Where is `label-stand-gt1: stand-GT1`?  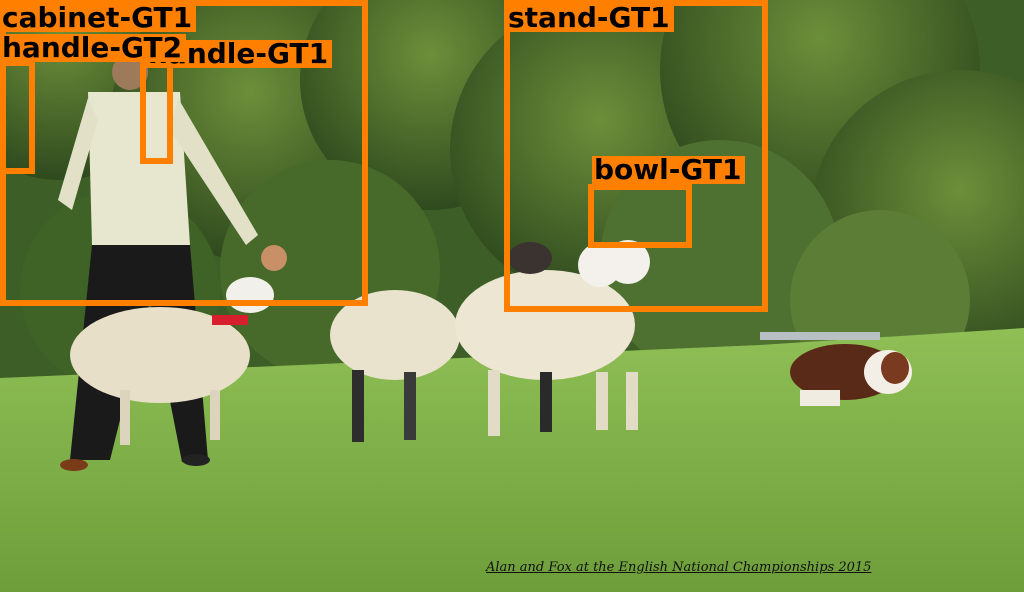 label-stand-gt1: stand-GT1 is located at coordinates (590, 18).